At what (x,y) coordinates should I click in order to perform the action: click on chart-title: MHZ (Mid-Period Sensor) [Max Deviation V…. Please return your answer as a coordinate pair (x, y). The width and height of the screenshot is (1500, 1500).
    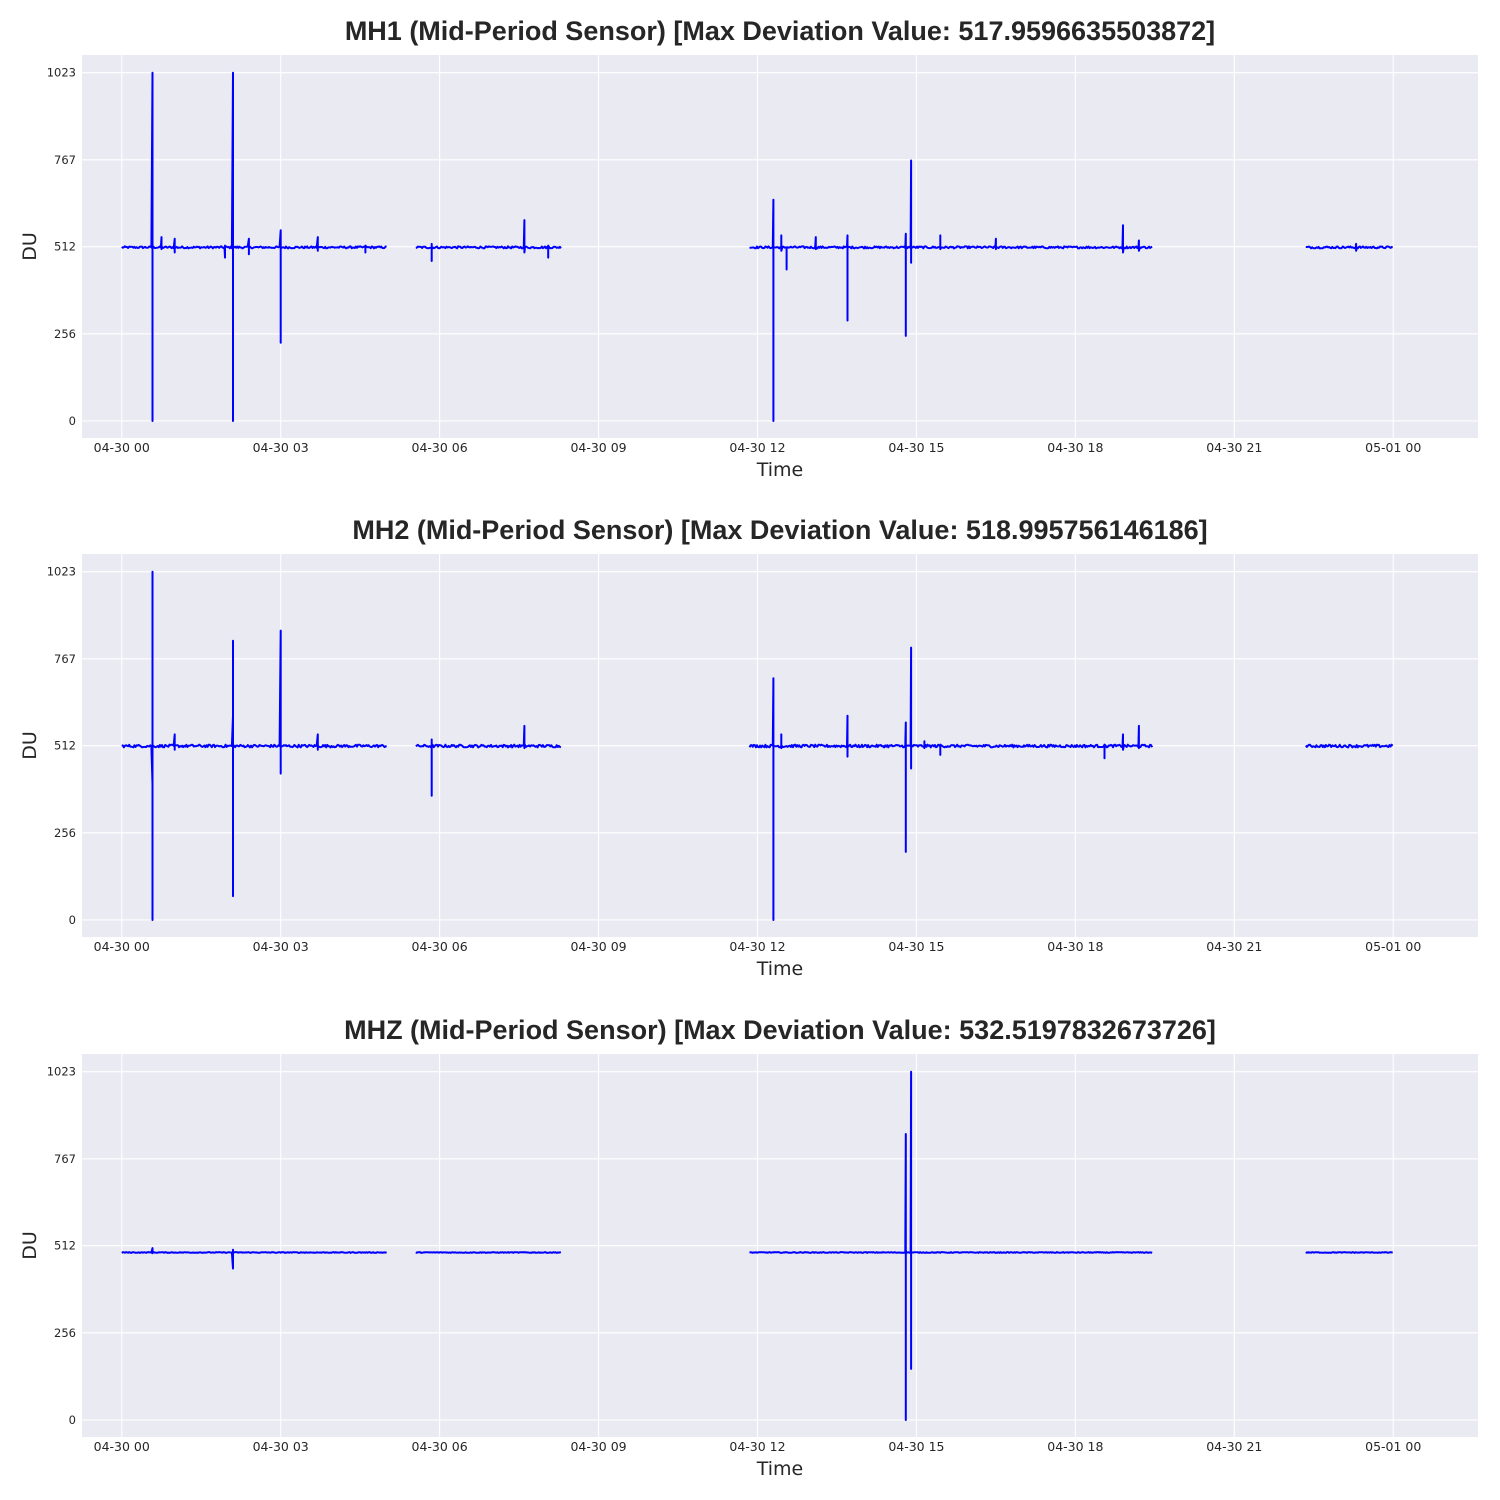
    Looking at the image, I should click on (780, 1030).